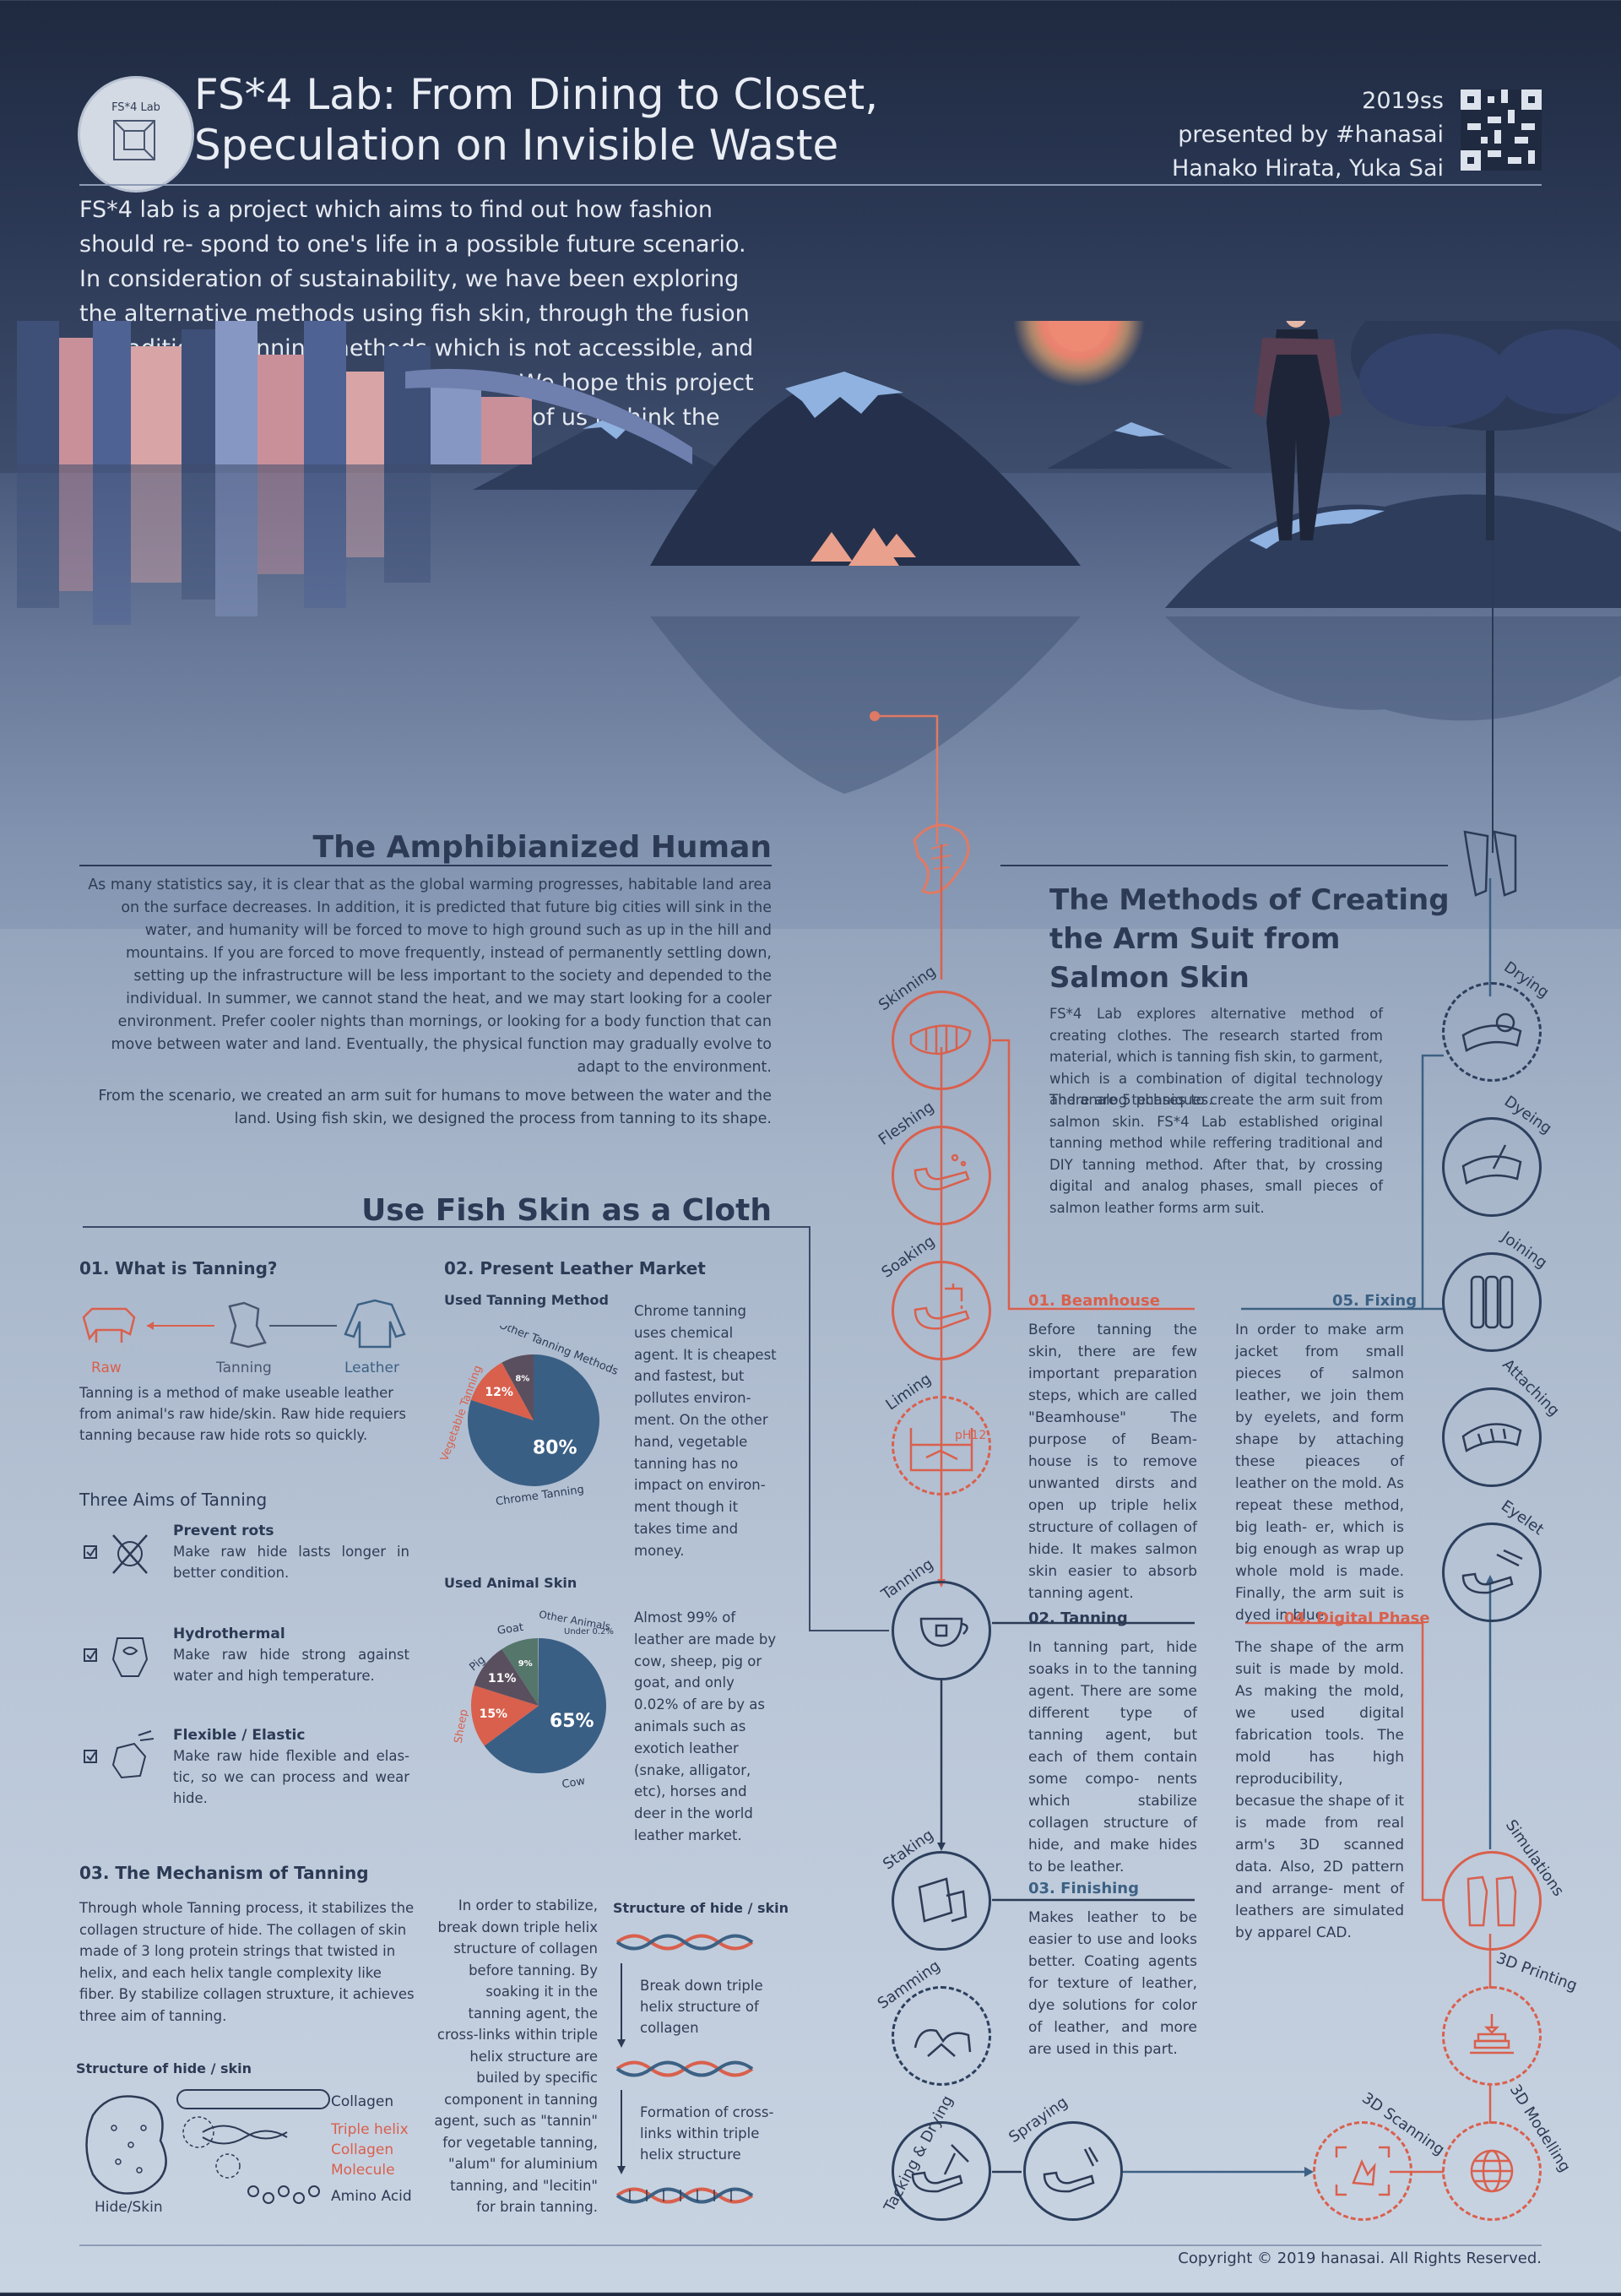  Describe the element at coordinates (129, 2207) in the screenshot. I see `label-hide-skin: Hide/Skin` at that location.